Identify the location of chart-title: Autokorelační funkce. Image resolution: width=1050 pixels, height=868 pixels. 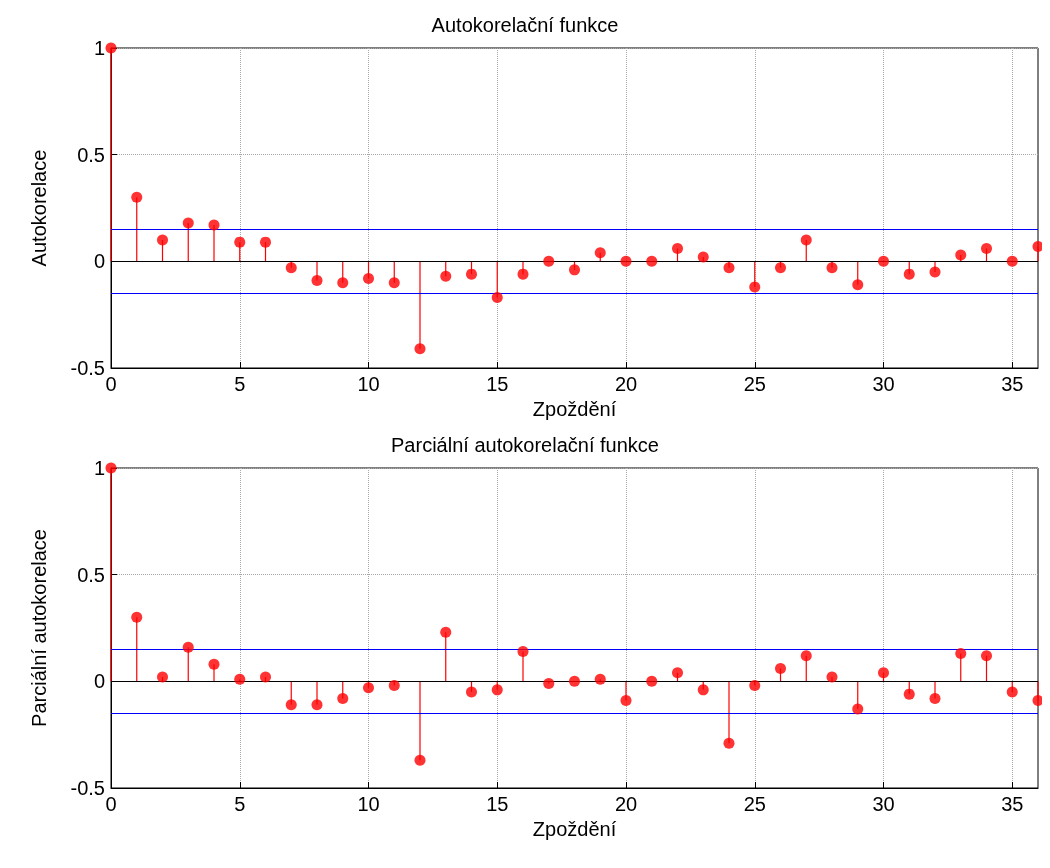
(525, 25).